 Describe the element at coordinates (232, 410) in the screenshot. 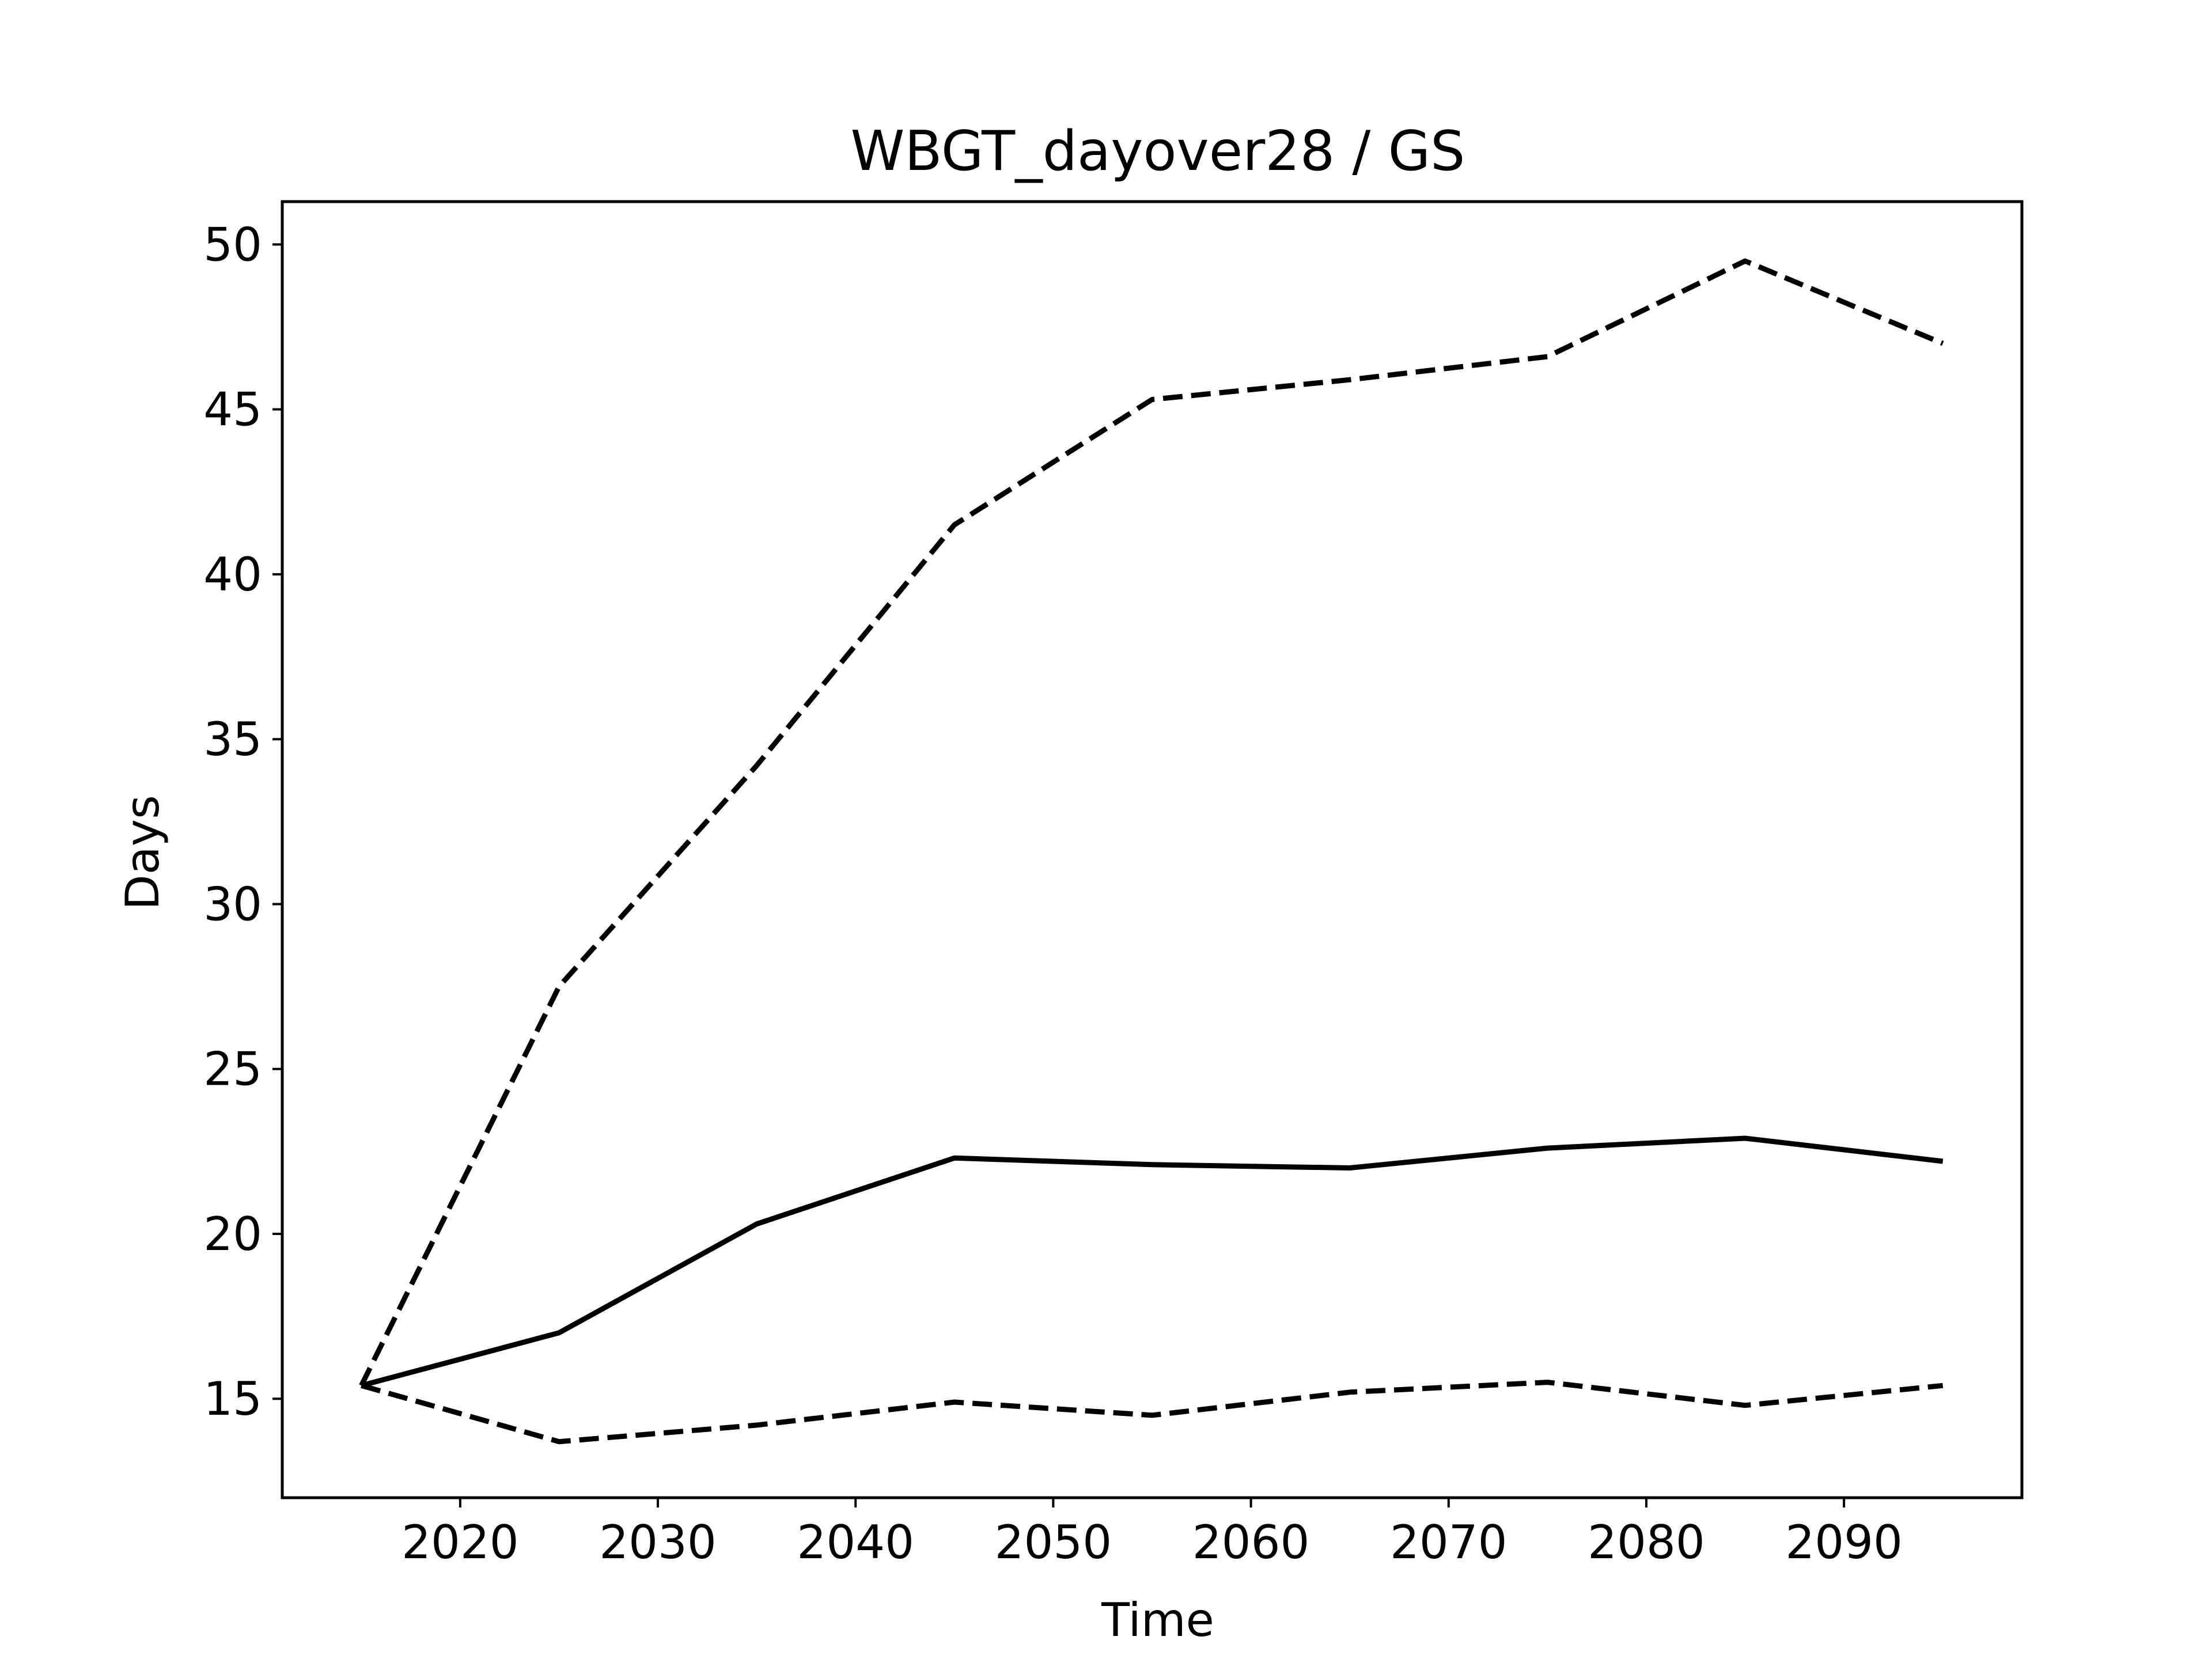

I see `y-tick-label: 45` at that location.